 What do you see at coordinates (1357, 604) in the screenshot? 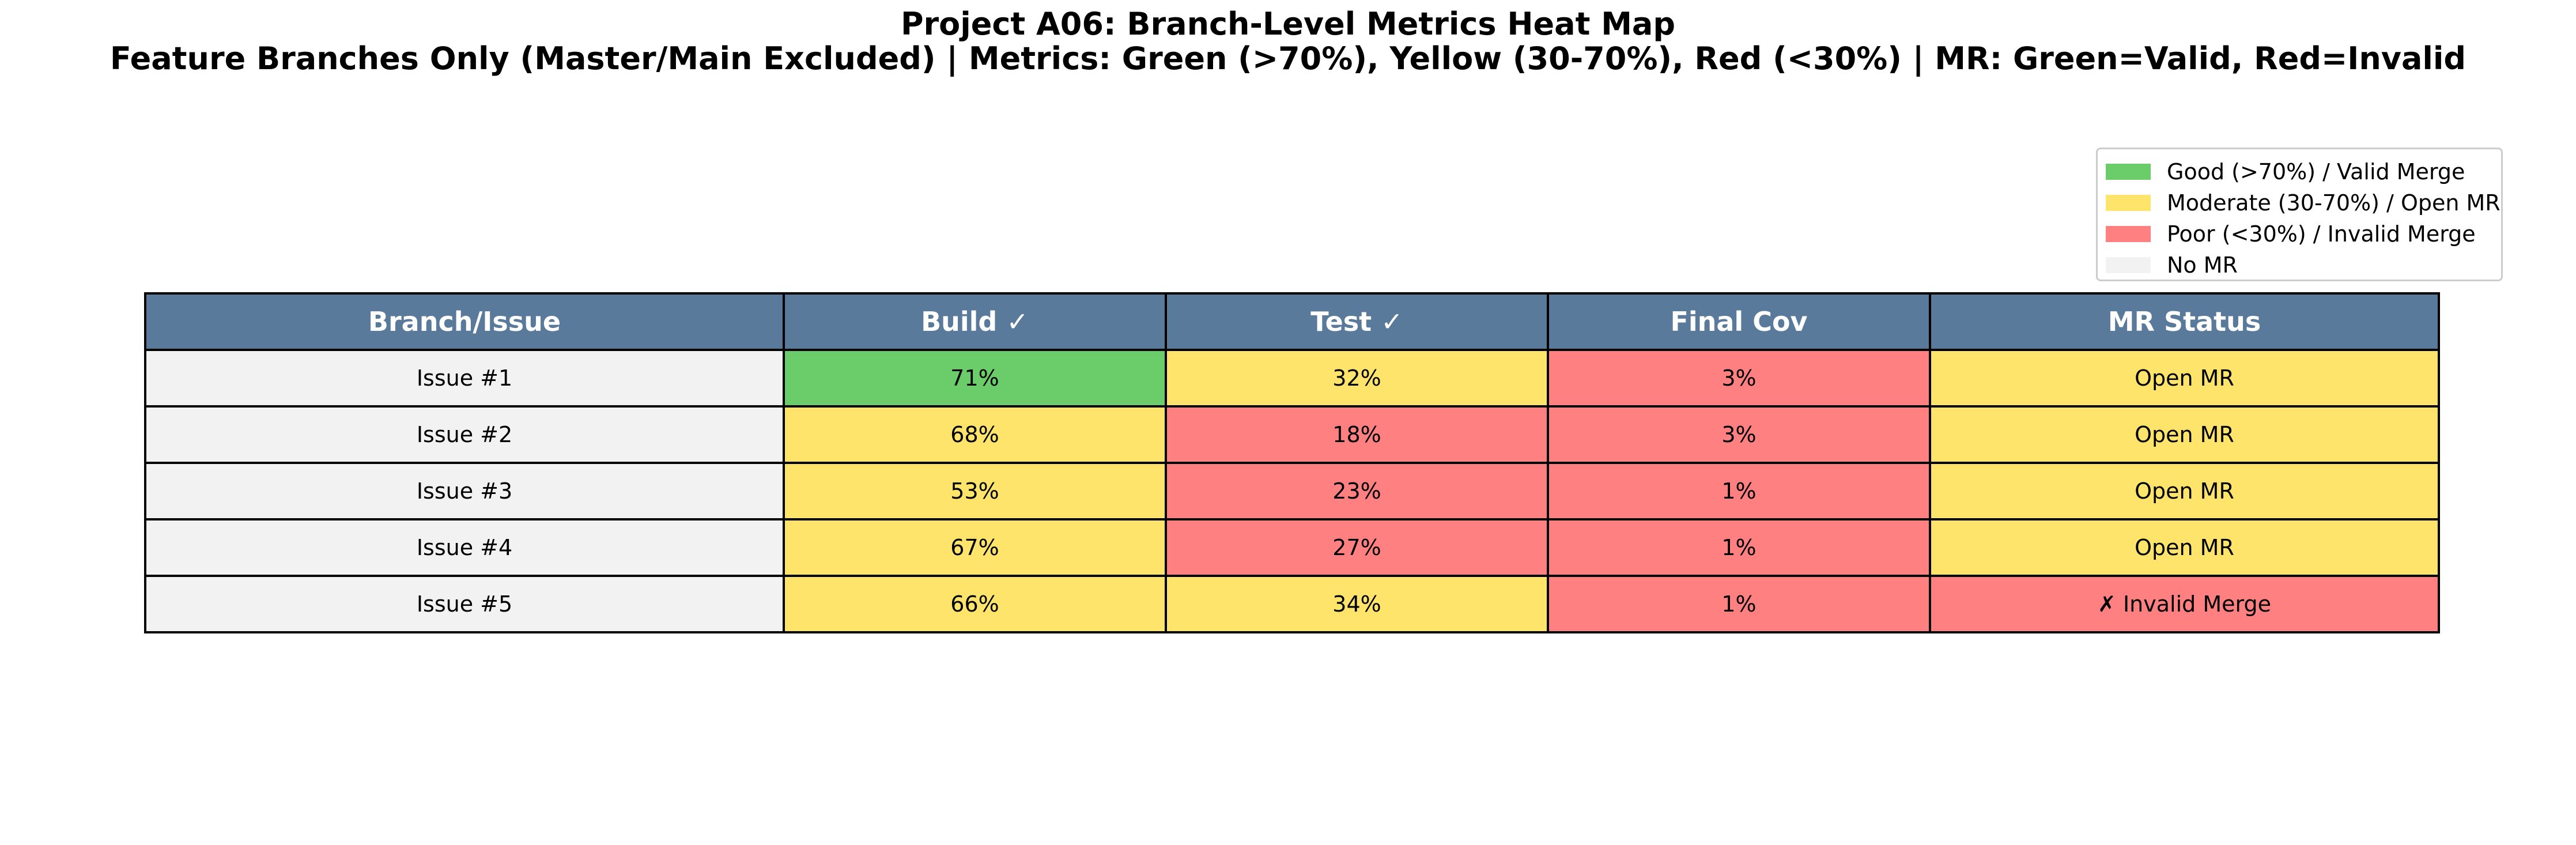
I see `metric-cell: 34%` at bounding box center [1357, 604].